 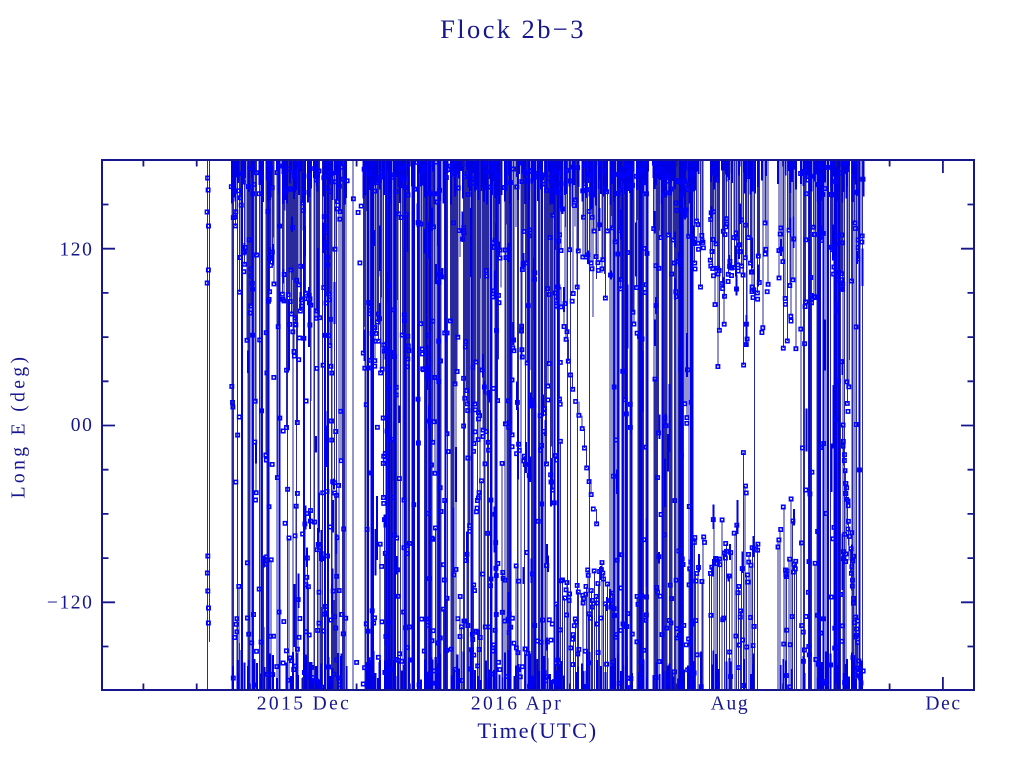 What do you see at coordinates (537, 730) in the screenshot?
I see `svg-text: Time(UTC)` at bounding box center [537, 730].